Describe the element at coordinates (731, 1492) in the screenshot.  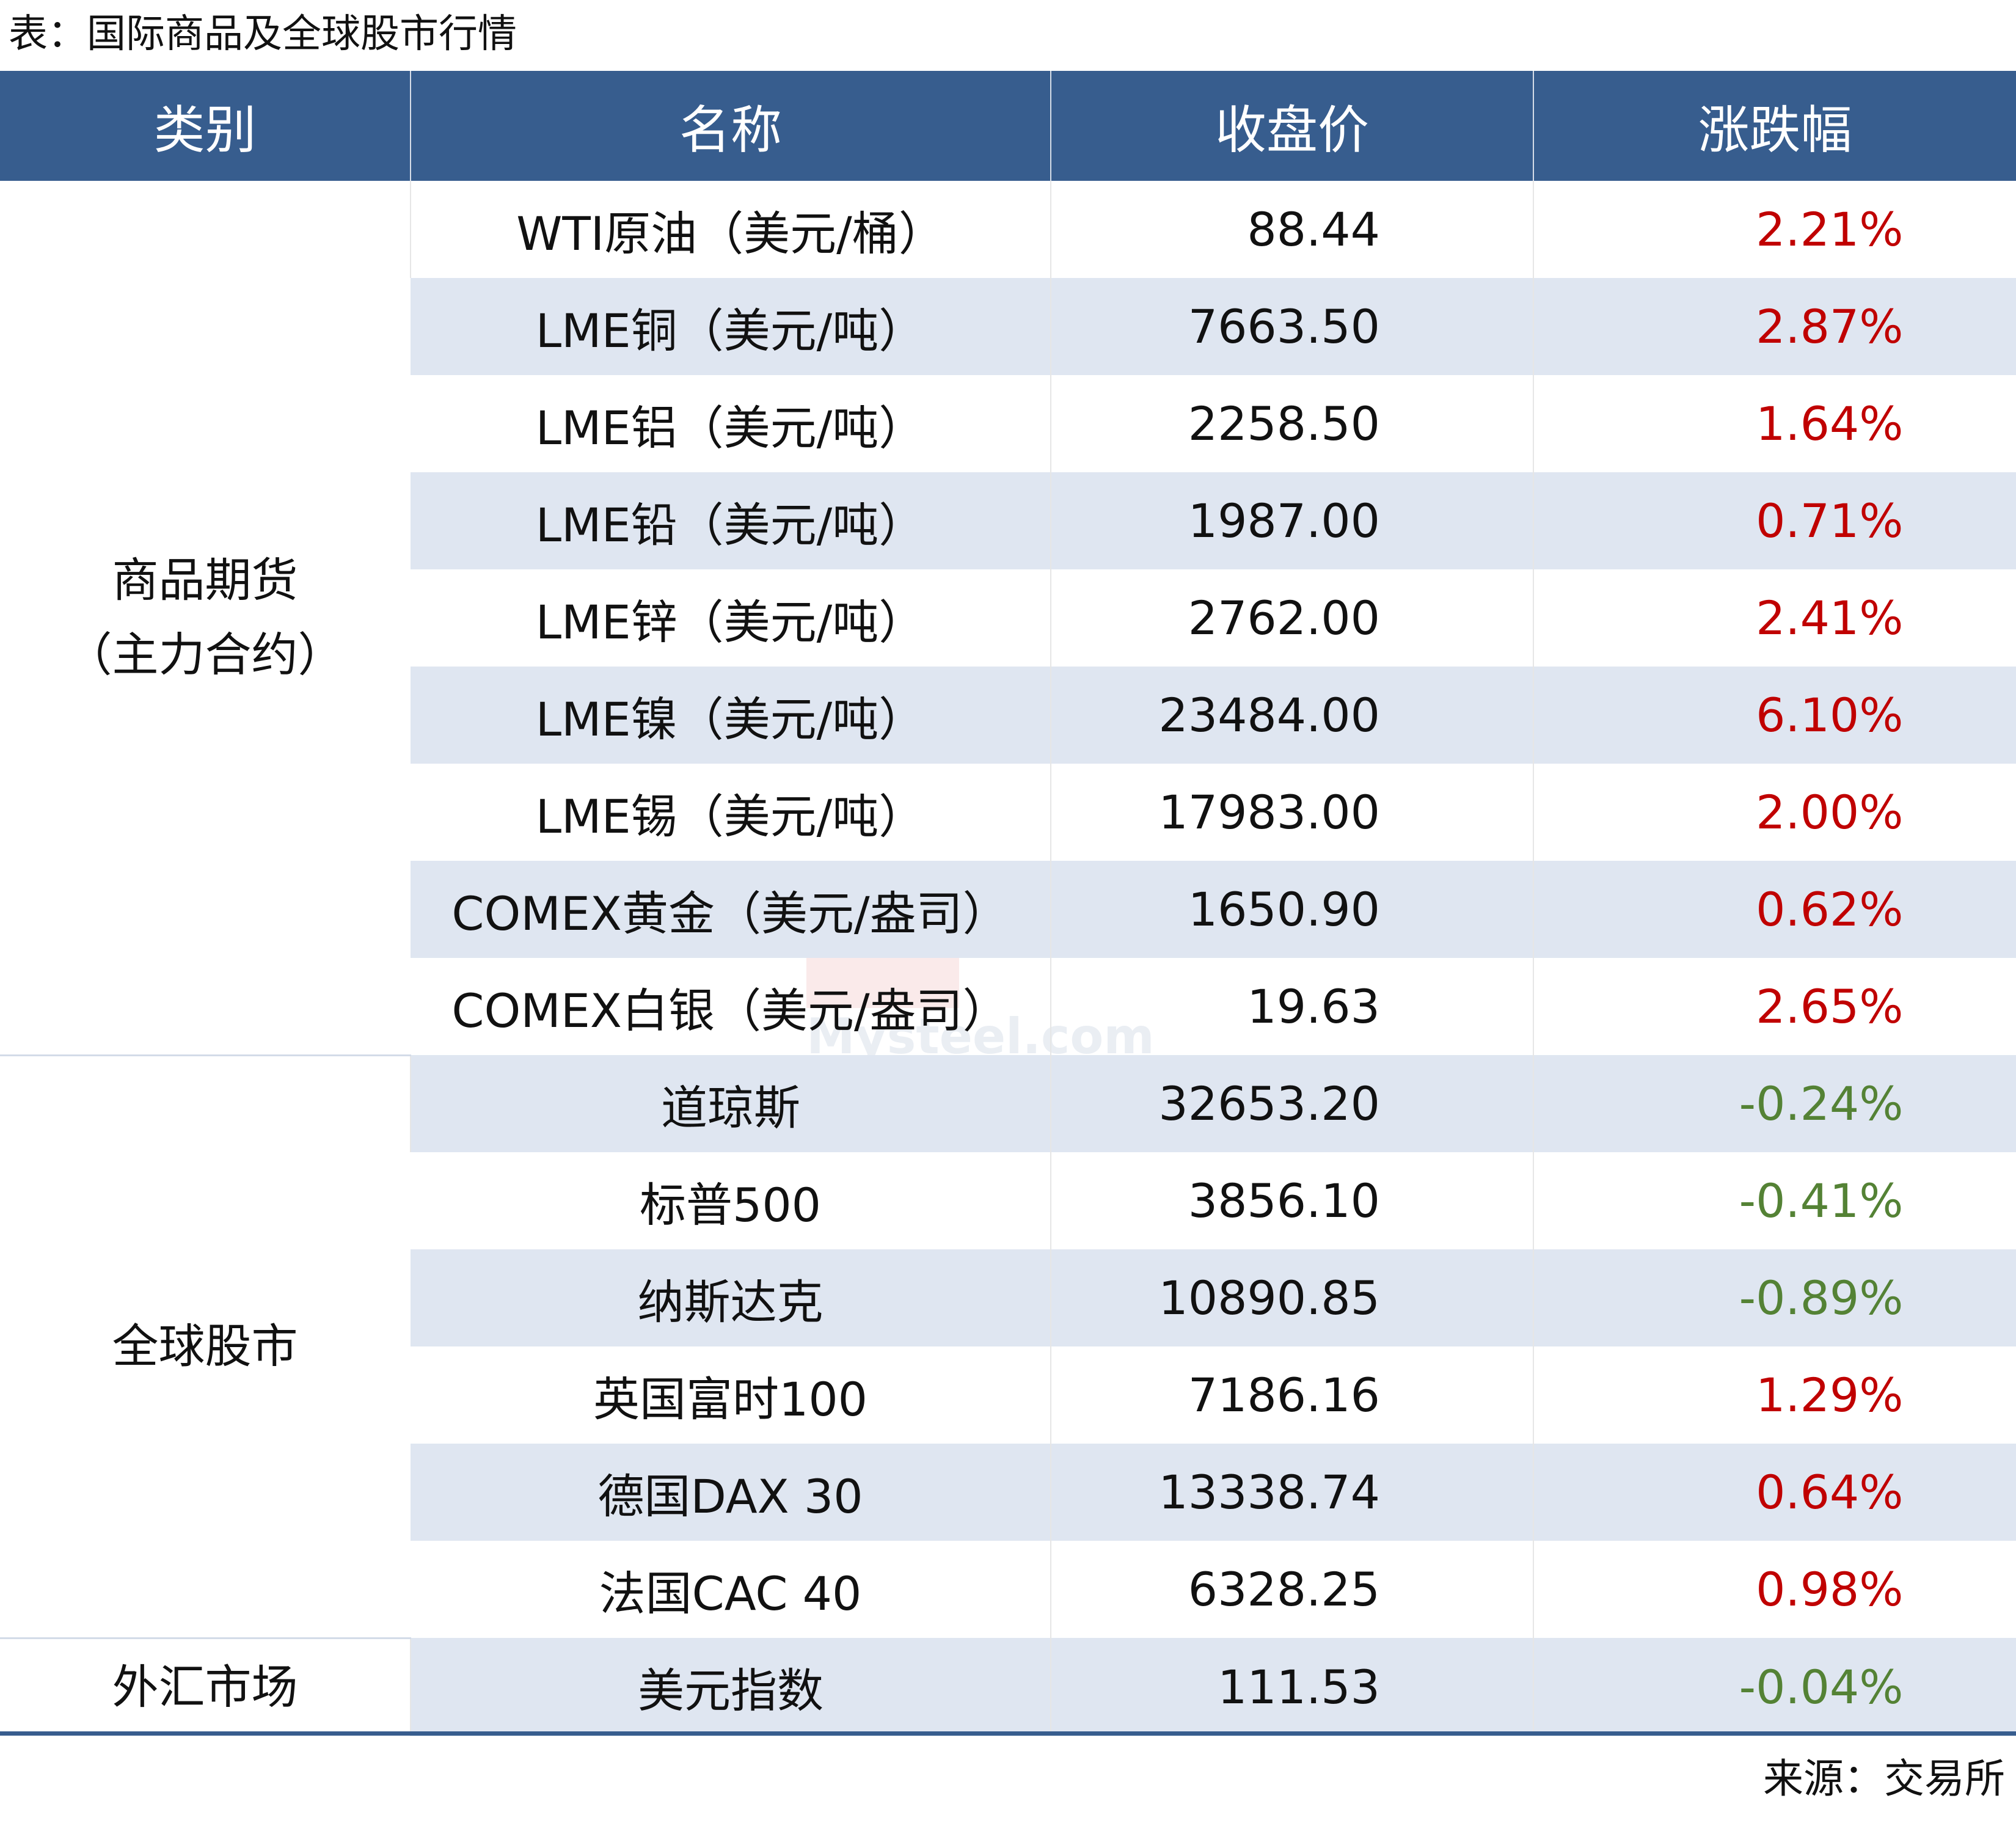
I see `instrument-name: 德国DAX 30` at that location.